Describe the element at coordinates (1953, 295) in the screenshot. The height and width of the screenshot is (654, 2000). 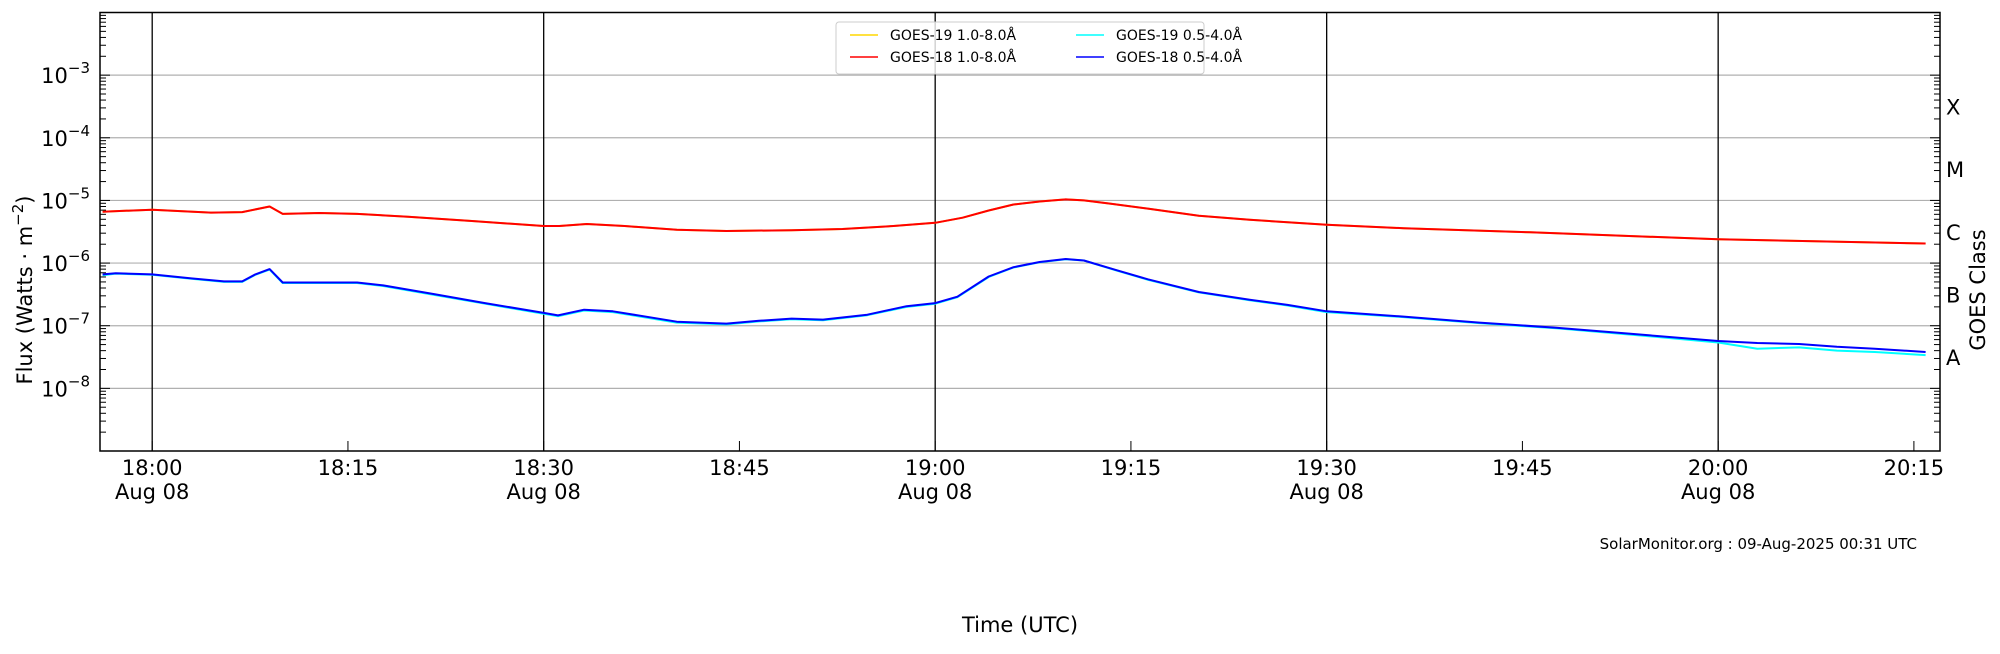
I see `goes-class-label: B` at that location.